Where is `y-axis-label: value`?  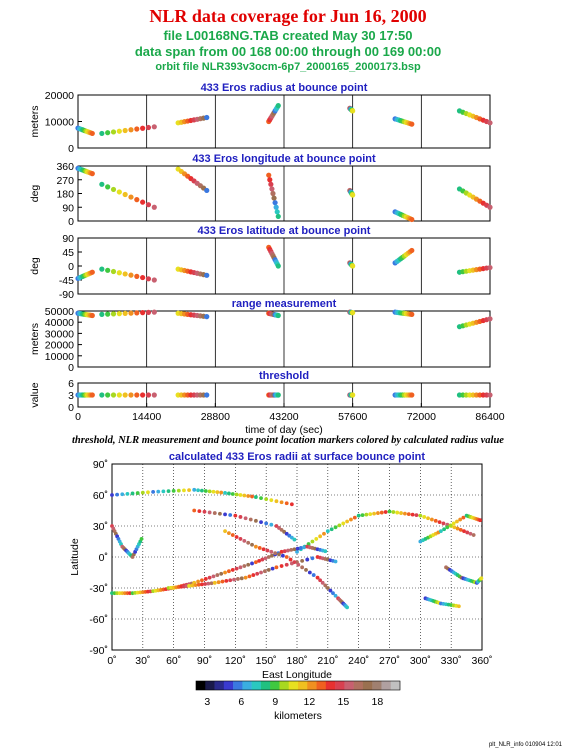
y-axis-label: value is located at coordinates (35, 394).